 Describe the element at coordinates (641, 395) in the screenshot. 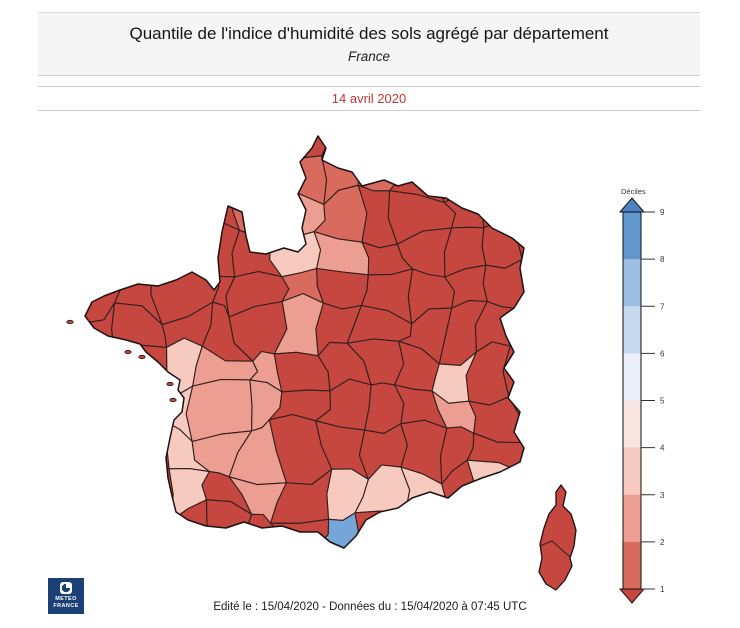

I see `deciles-legend: Déciles 9 8 7 6 5 4 3 2 1` at that location.